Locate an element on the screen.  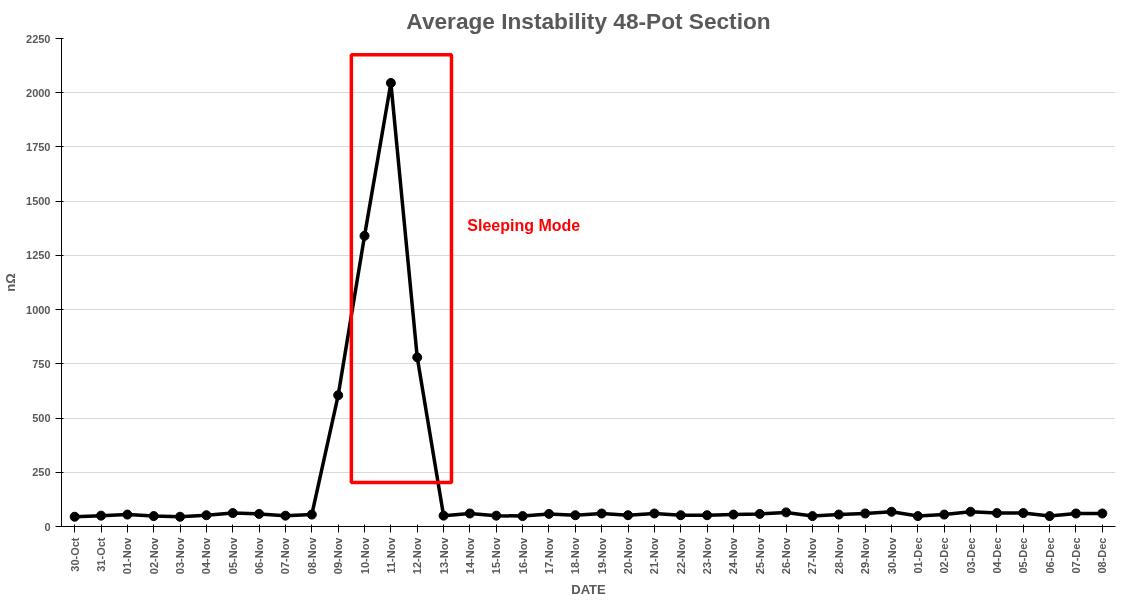
x-tick-label: 07-Dec is located at coordinates (1075, 555).